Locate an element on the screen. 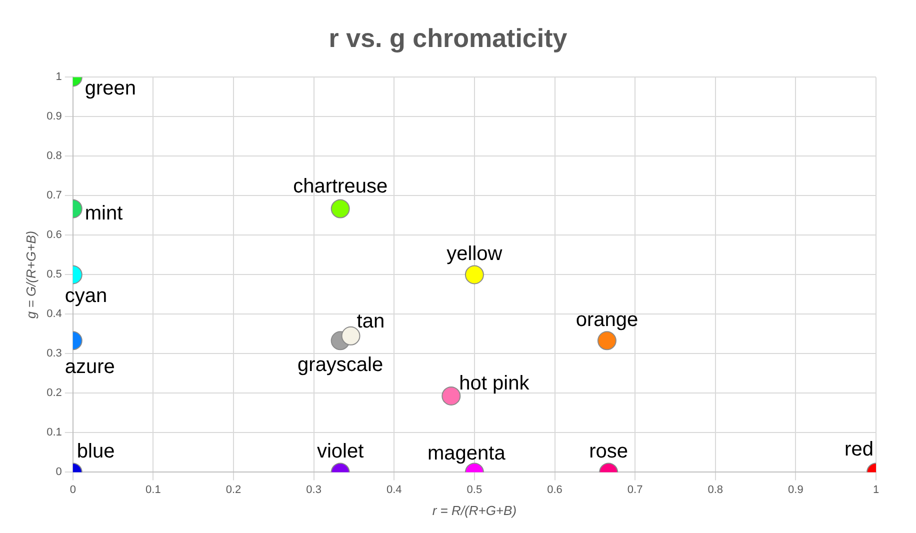 The image size is (916, 533). x-tick-label: 0.9 is located at coordinates (796, 490).